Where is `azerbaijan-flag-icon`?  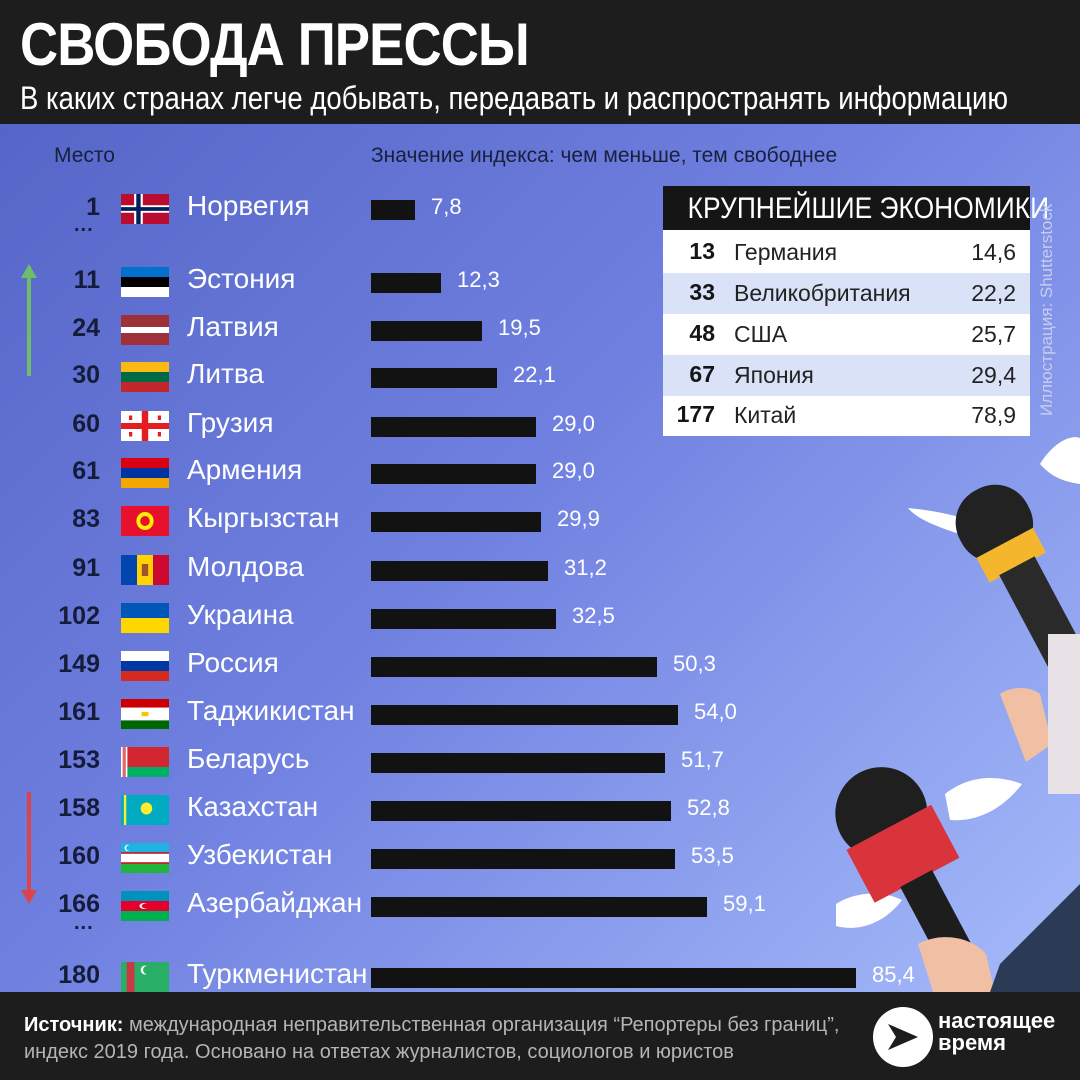
azerbaijan-flag-icon is located at coordinates (145, 906).